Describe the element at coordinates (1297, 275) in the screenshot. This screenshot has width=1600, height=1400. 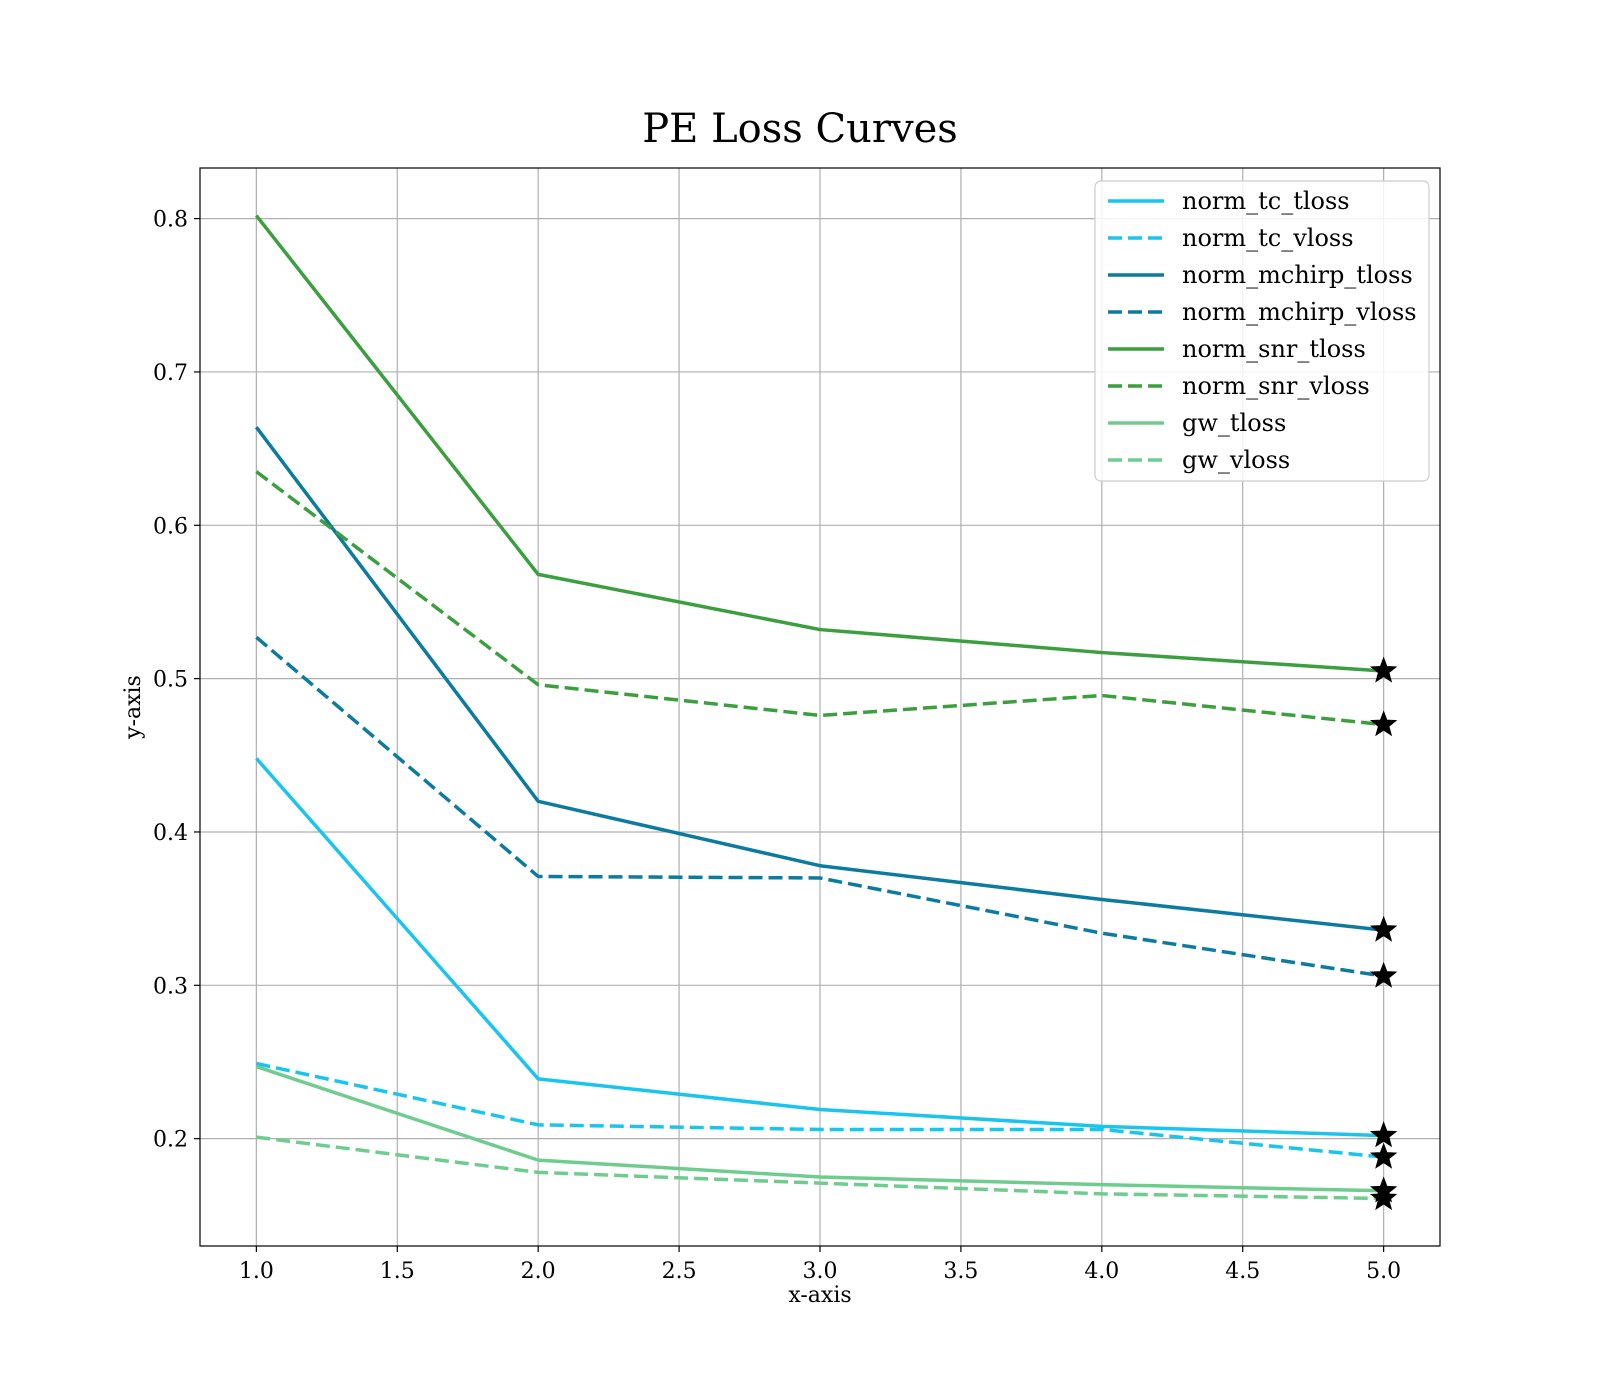
I see `legend-label: norm_mchirp_tloss` at that location.